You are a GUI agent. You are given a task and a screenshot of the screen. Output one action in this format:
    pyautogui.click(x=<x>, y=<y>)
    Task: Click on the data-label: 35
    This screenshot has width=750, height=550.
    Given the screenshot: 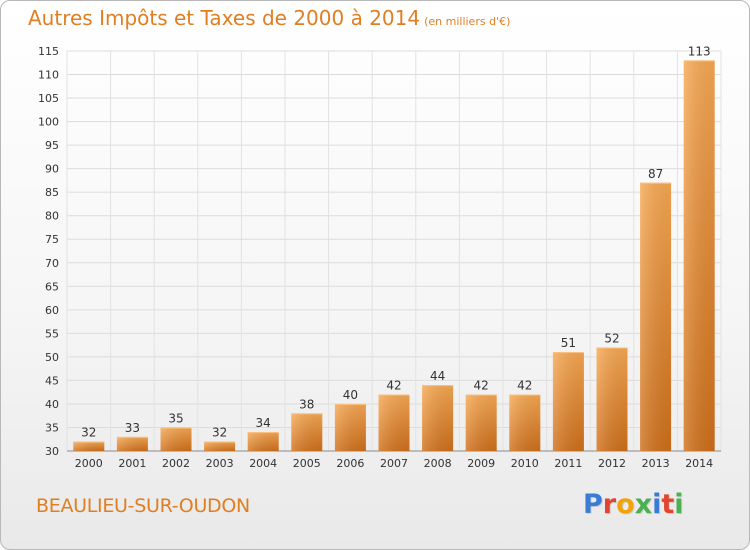 What is the action you would take?
    pyautogui.click(x=175, y=418)
    